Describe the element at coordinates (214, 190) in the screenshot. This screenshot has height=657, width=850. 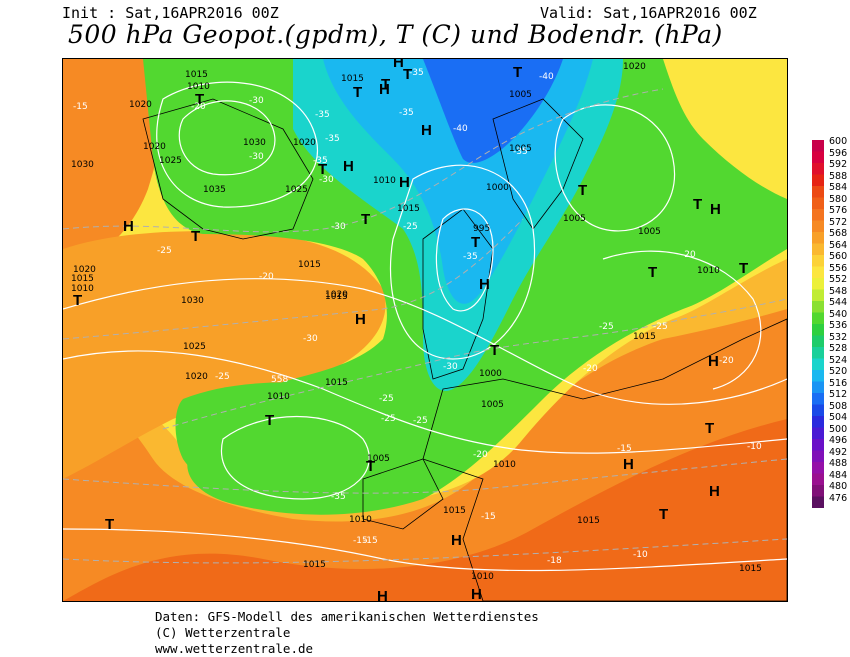
I see `isobar-label: 1035` at that location.